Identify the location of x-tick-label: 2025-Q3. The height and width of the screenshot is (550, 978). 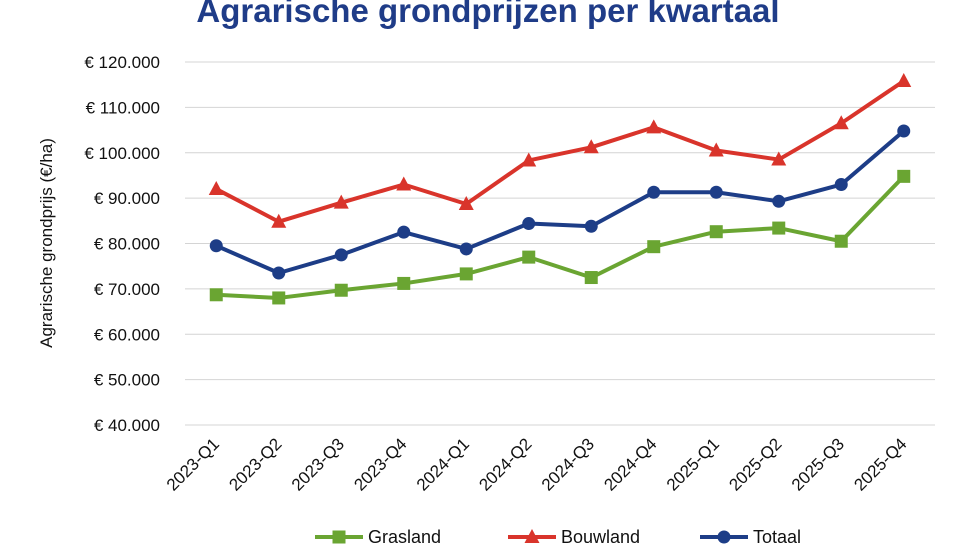
(818, 464).